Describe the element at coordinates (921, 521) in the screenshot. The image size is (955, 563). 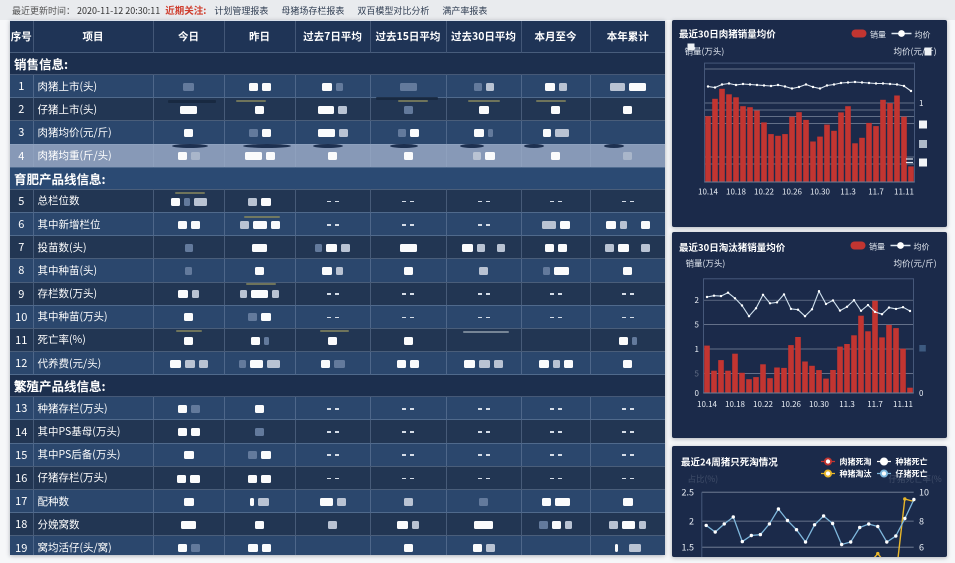
I see `svg-text: 8` at that location.